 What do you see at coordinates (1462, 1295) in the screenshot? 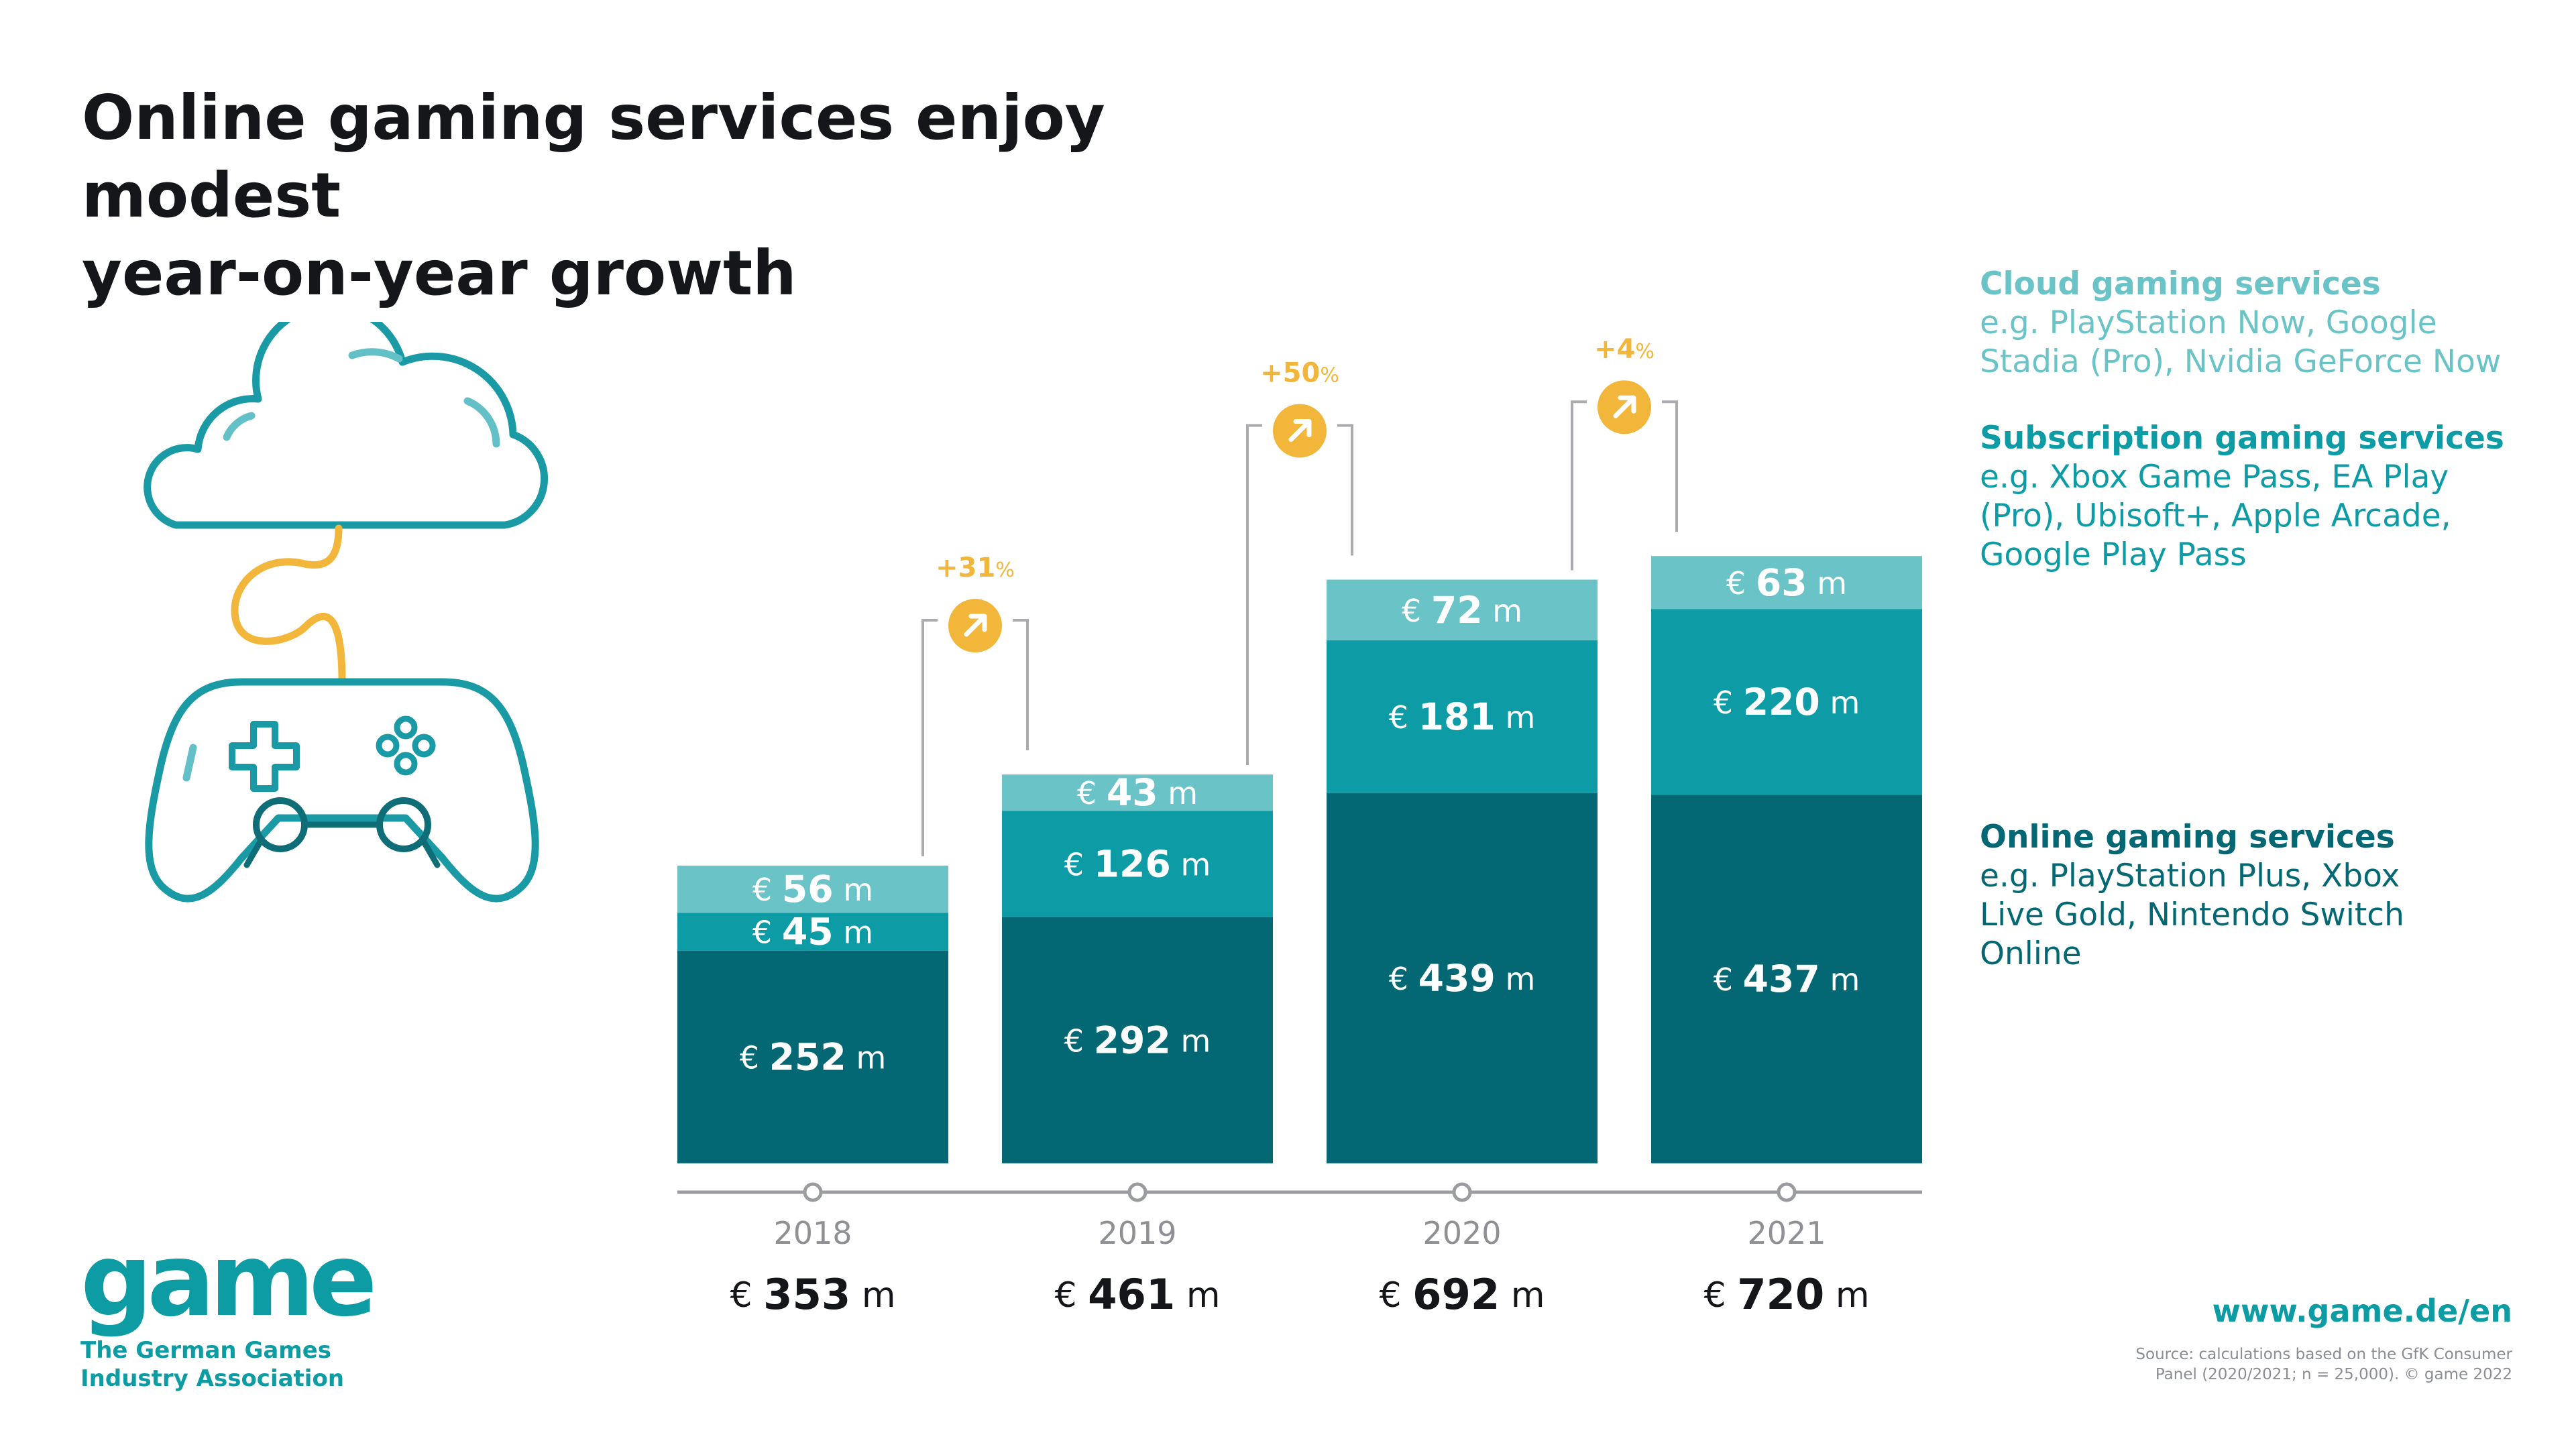
I see `total-label-2020: € 692 m` at bounding box center [1462, 1295].